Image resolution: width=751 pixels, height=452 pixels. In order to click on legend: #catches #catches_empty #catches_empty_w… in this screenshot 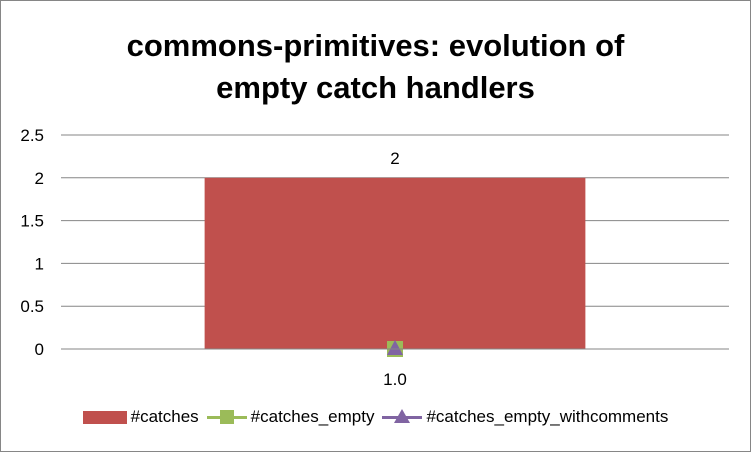, I will do `click(375, 417)`.